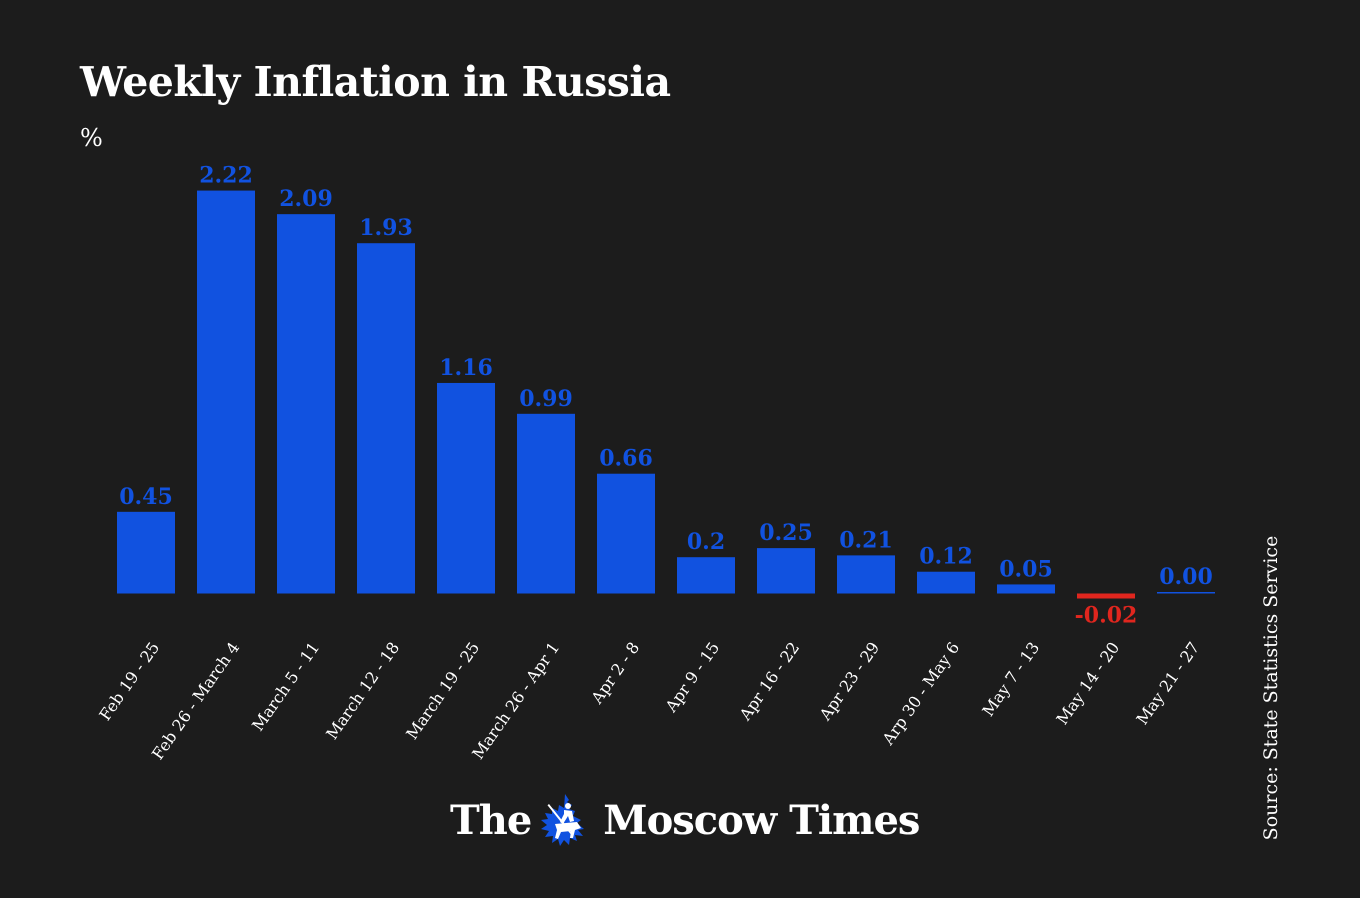 The image size is (1360, 898). Describe the element at coordinates (1010, 678) in the screenshot. I see `x-tick-label-11: May 7 - 13` at that location.